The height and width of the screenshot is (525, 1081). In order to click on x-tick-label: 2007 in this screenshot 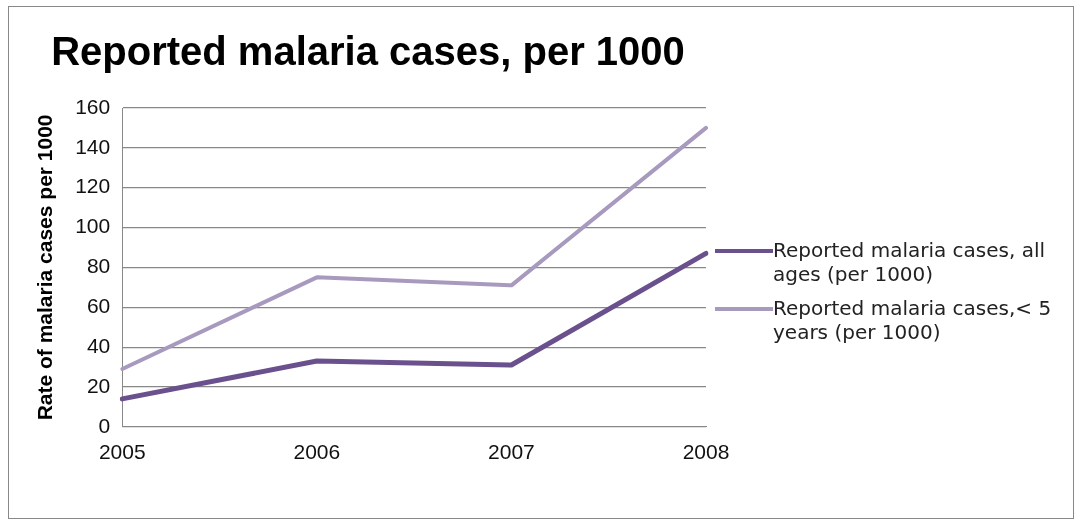, I will do `click(511, 452)`.